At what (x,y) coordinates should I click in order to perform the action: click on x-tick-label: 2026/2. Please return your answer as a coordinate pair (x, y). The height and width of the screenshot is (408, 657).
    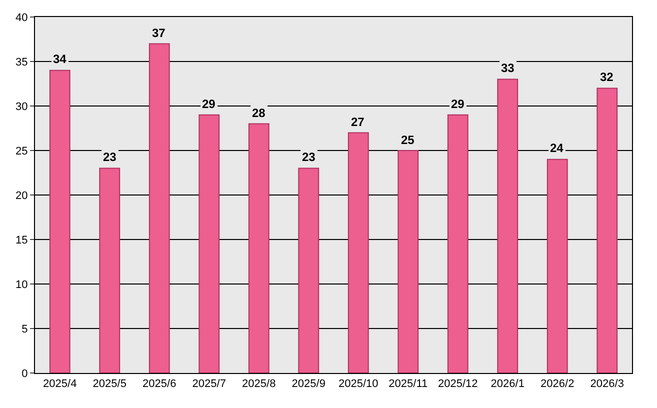
    Looking at the image, I should click on (557, 384).